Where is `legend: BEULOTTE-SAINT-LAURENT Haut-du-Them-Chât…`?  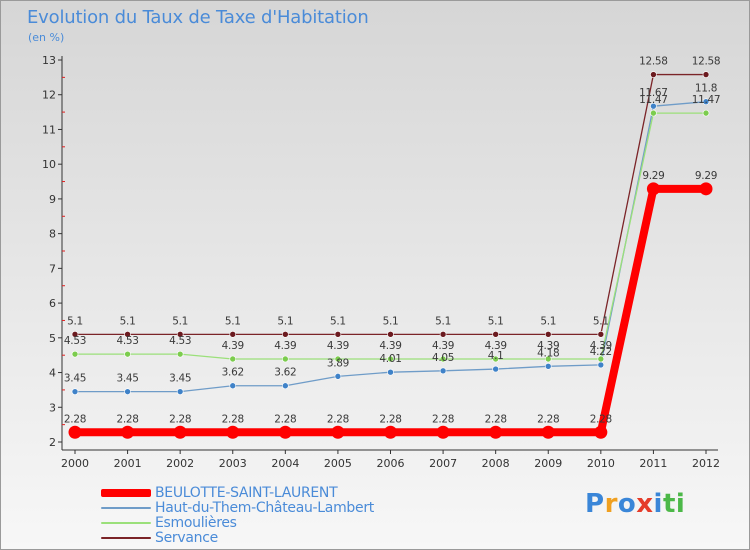 legend: BEULOTTE-SAINT-LAURENT Haut-du-Them-Chât… is located at coordinates (237, 515).